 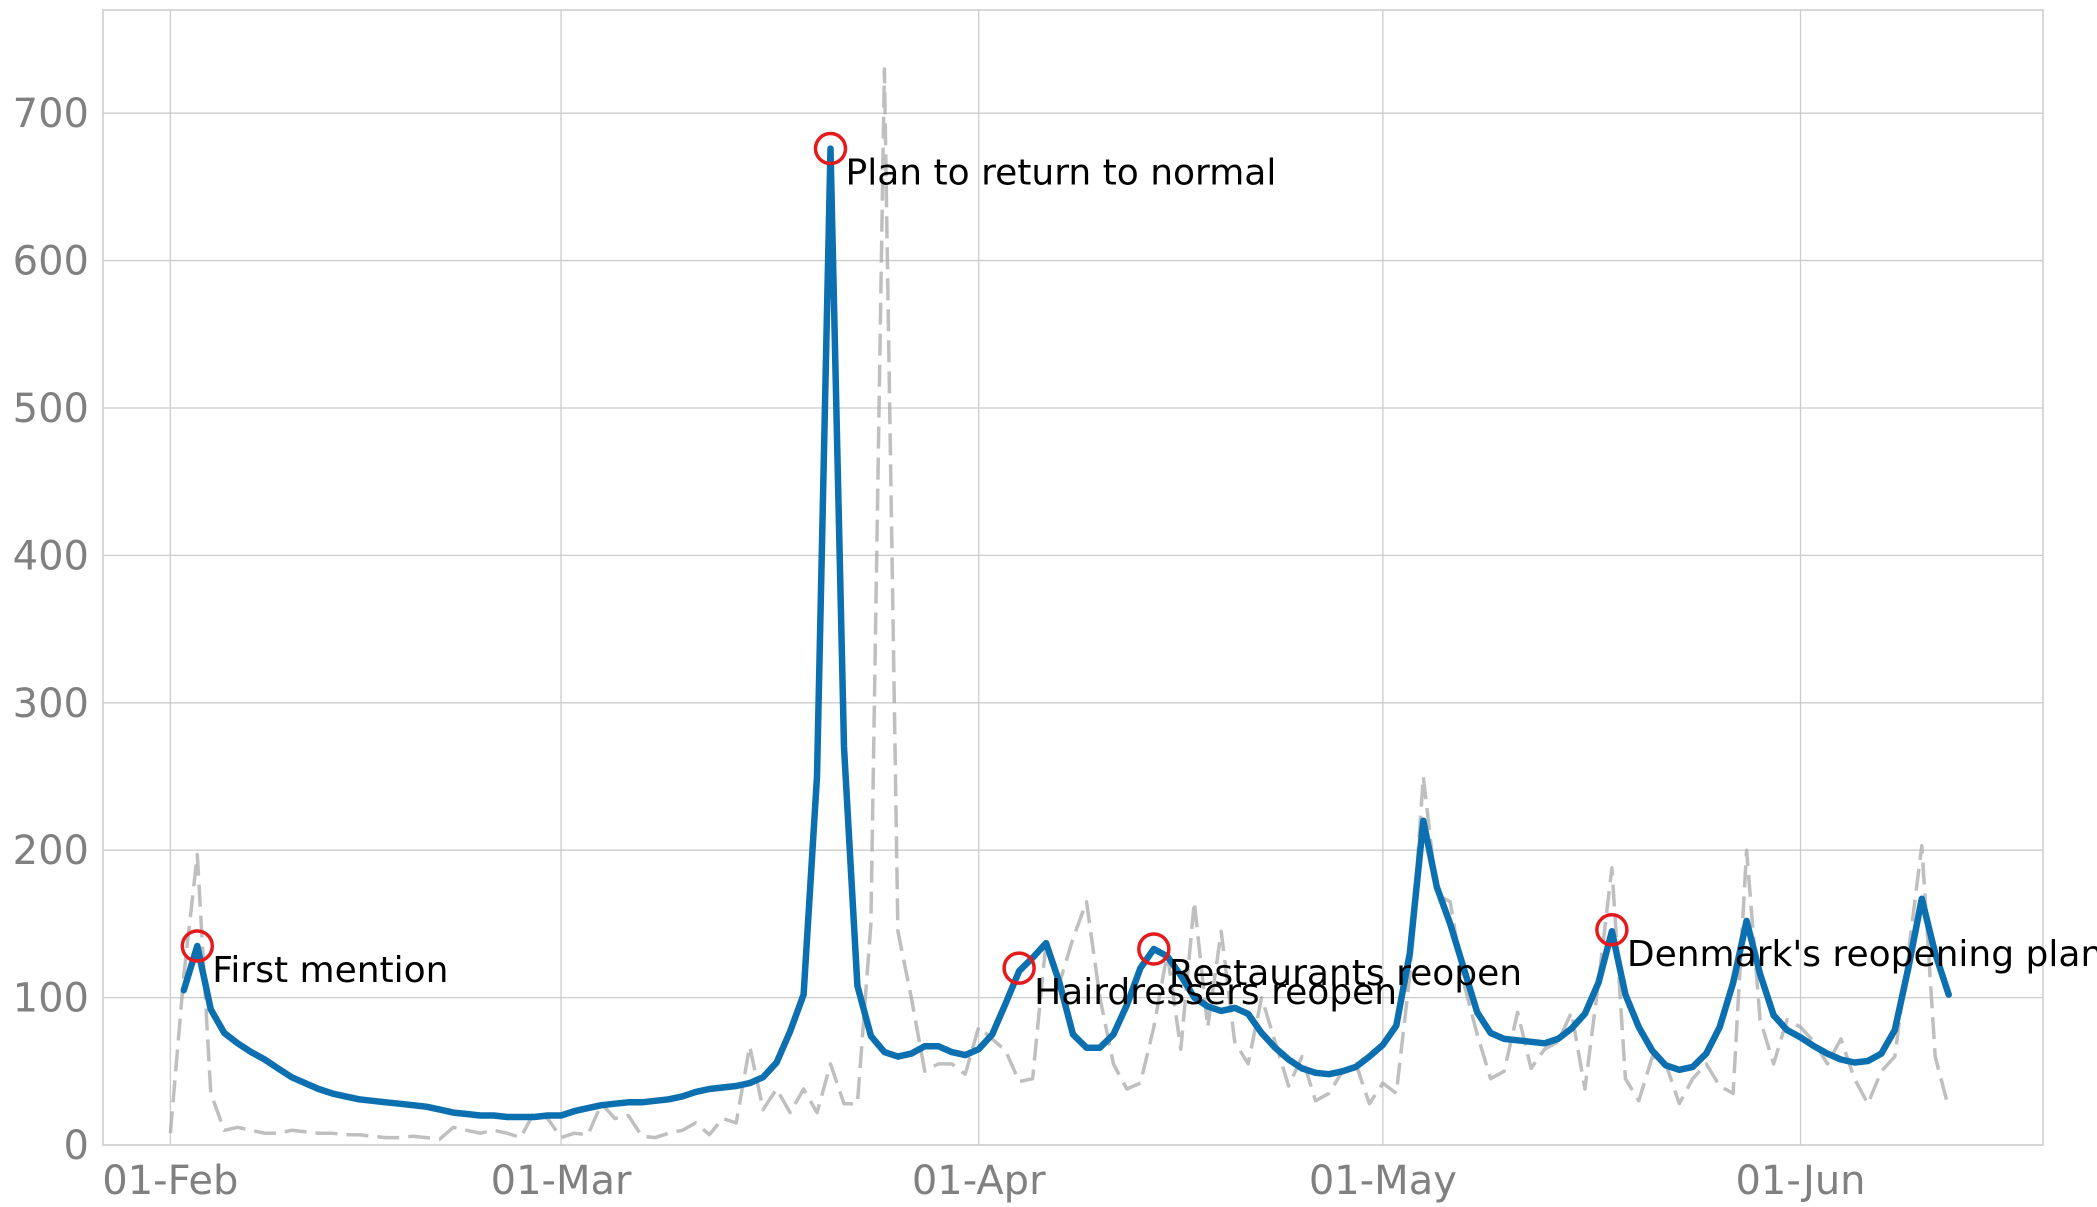 I want to click on x-axis-ticks: 01-Feb 01-Mar 01-Apr 01-May 01-Jun, so click(x=983, y=1181).